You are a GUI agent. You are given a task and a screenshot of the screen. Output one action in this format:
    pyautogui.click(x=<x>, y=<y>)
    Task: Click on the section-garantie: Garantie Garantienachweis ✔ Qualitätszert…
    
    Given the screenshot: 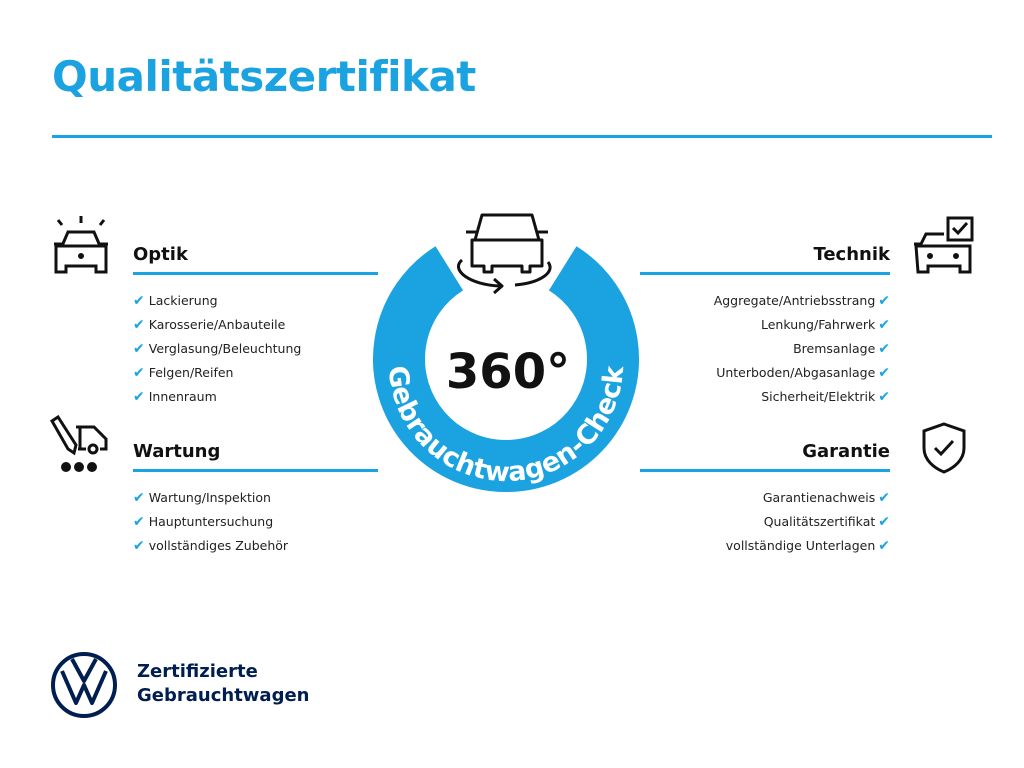 What is the action you would take?
    pyautogui.click(x=765, y=498)
    